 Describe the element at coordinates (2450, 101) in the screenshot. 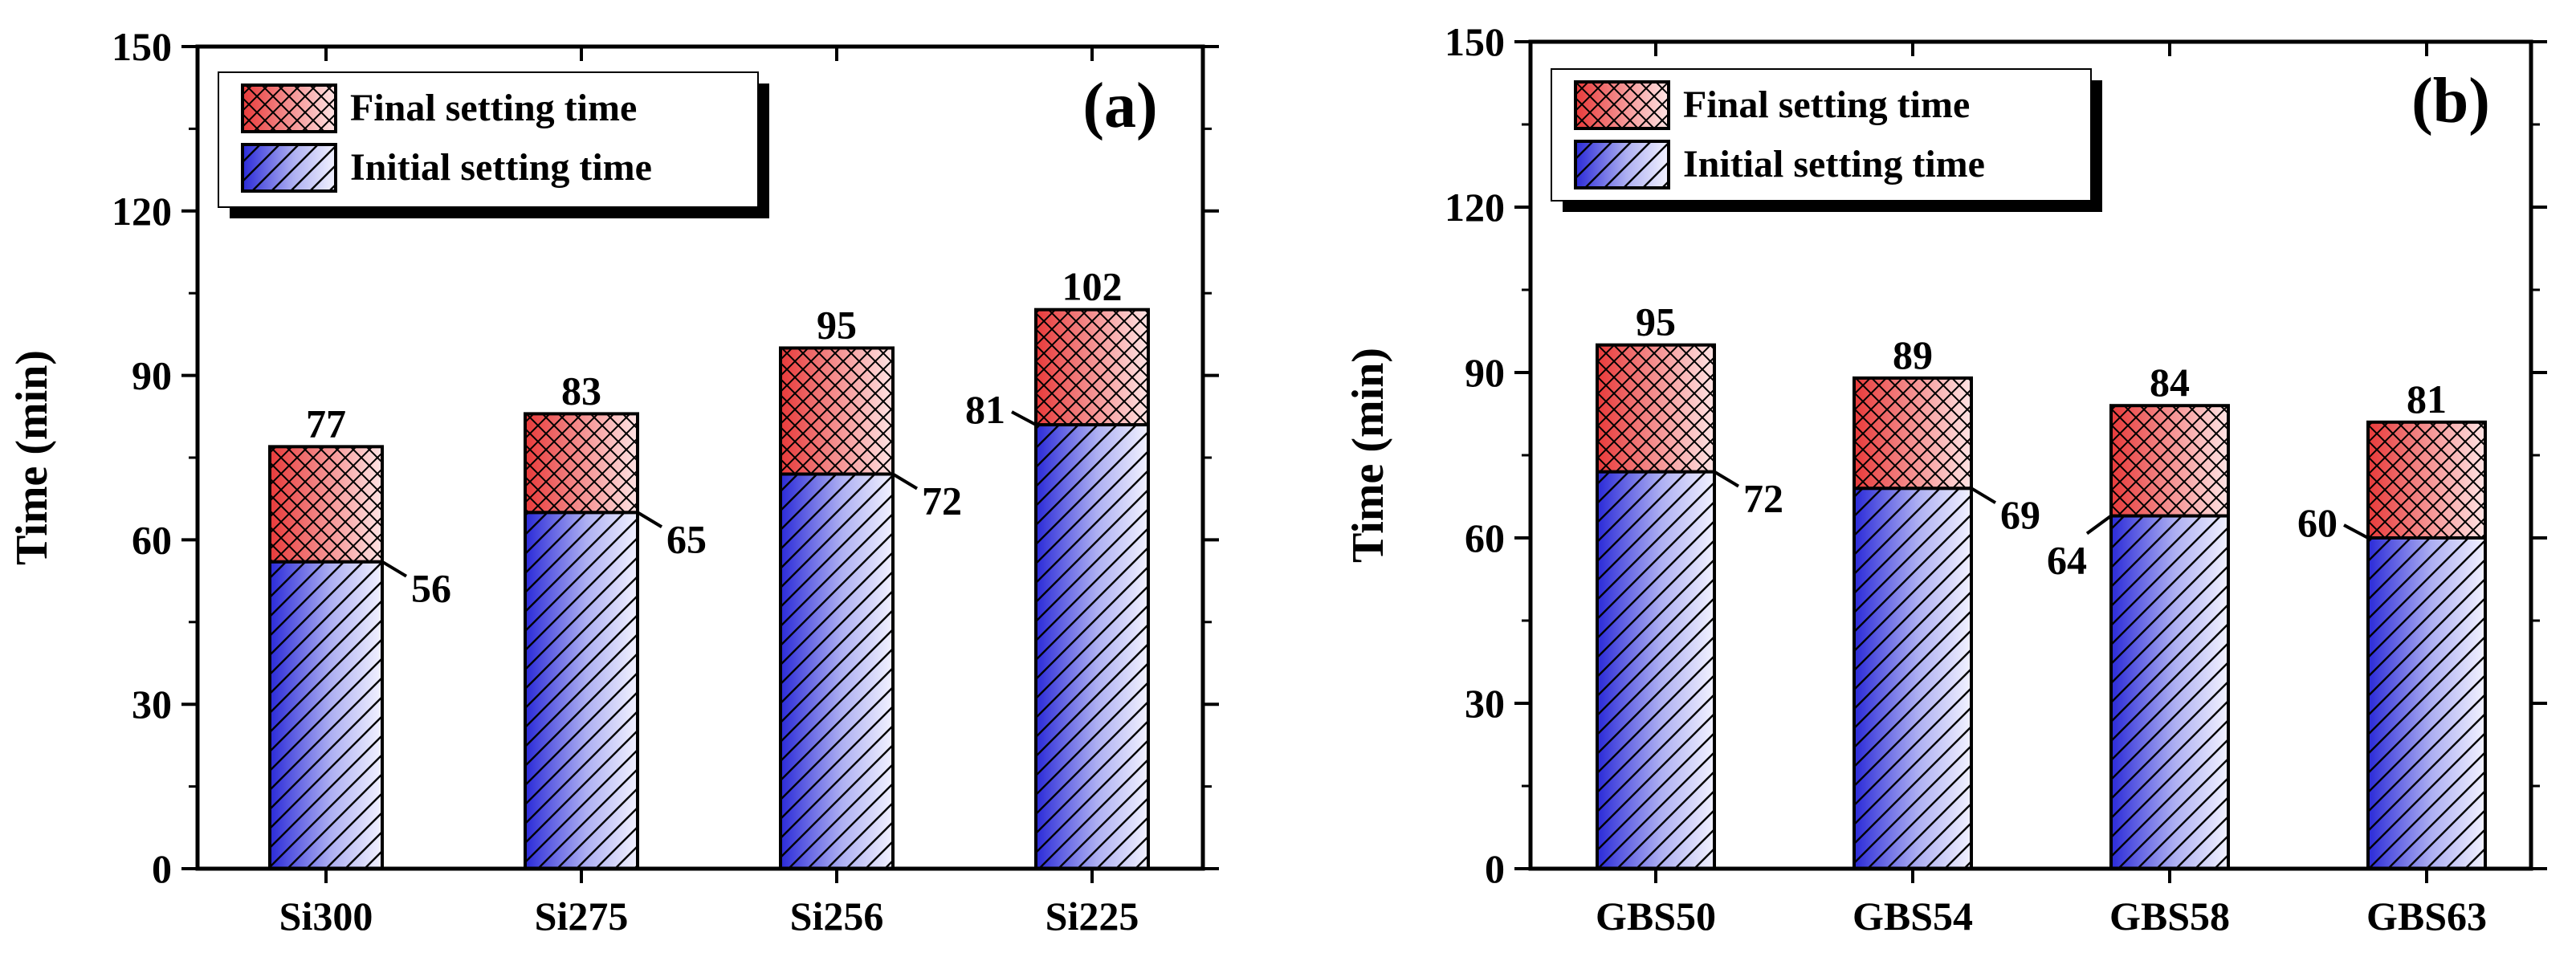

I see `panel-label: (b)` at that location.